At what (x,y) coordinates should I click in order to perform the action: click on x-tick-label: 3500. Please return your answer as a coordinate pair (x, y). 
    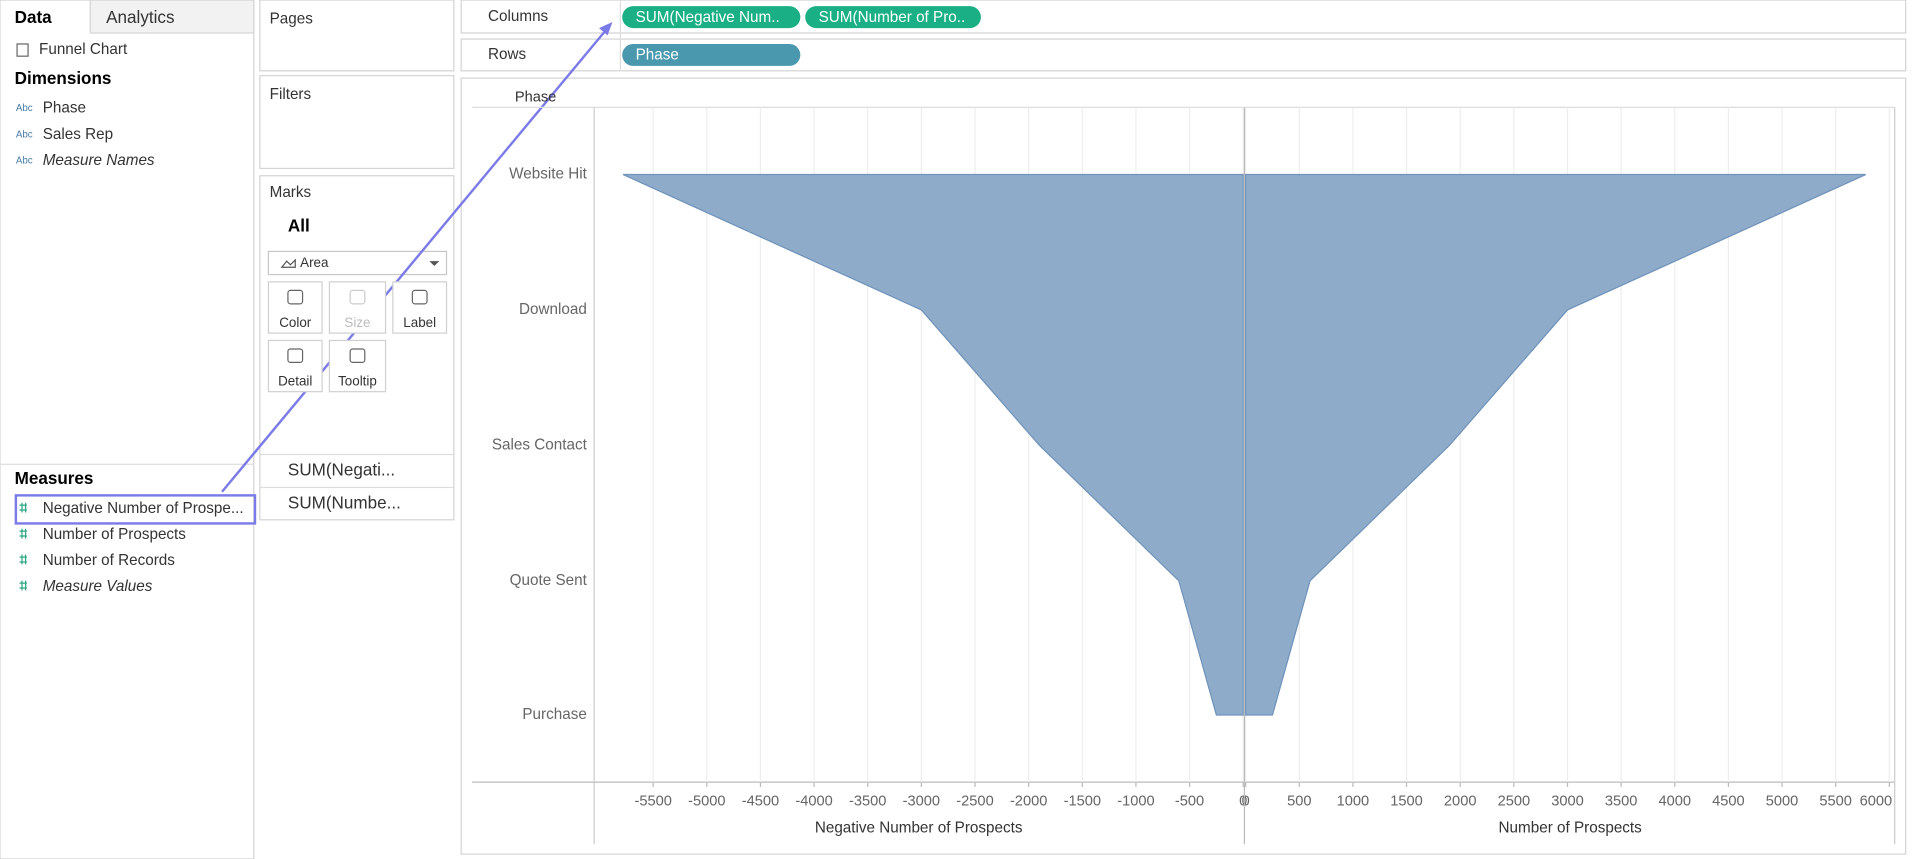
    Looking at the image, I should click on (1621, 801).